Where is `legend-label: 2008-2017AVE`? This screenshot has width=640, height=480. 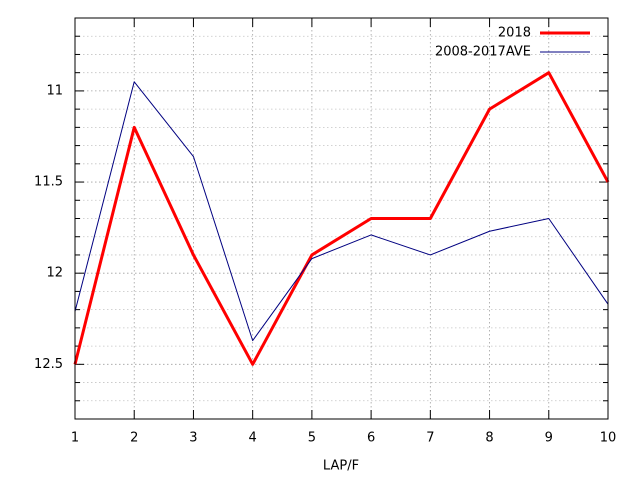
legend-label: 2008-2017AVE is located at coordinates (483, 52).